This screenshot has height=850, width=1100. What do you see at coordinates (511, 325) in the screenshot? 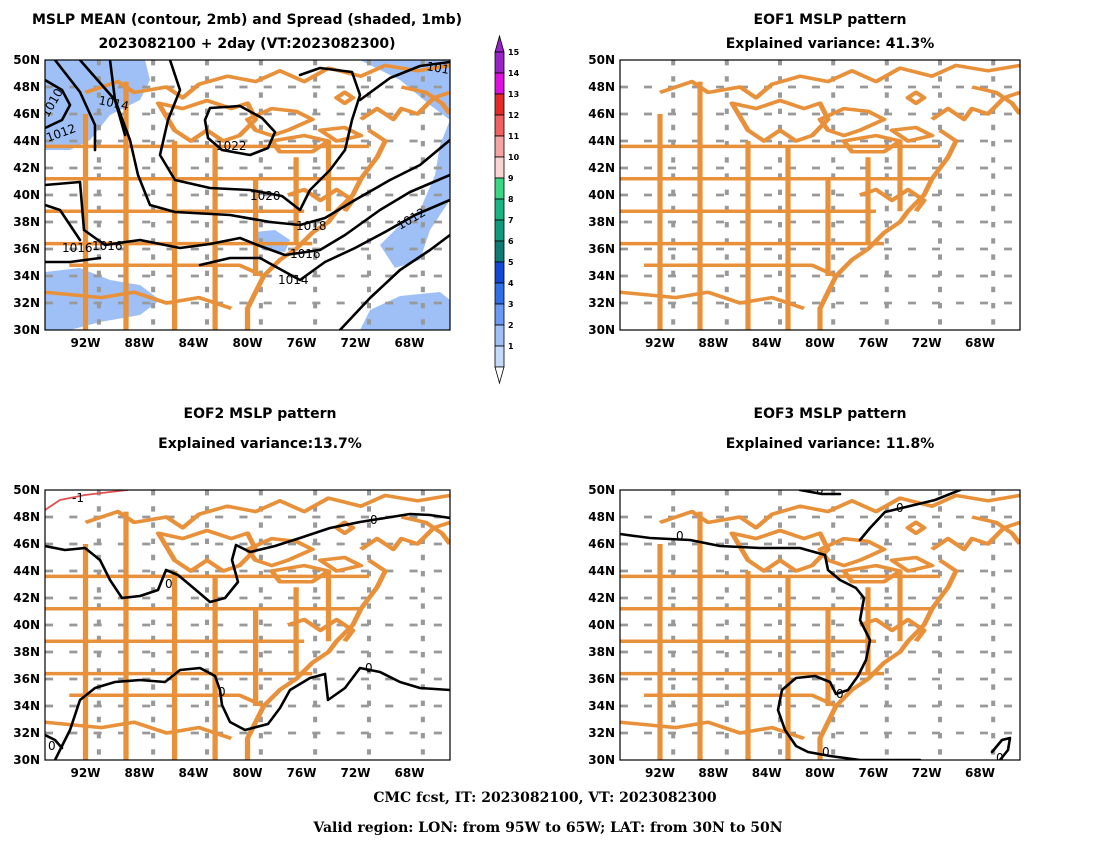
I see `colorbar-label: 2` at bounding box center [511, 325].